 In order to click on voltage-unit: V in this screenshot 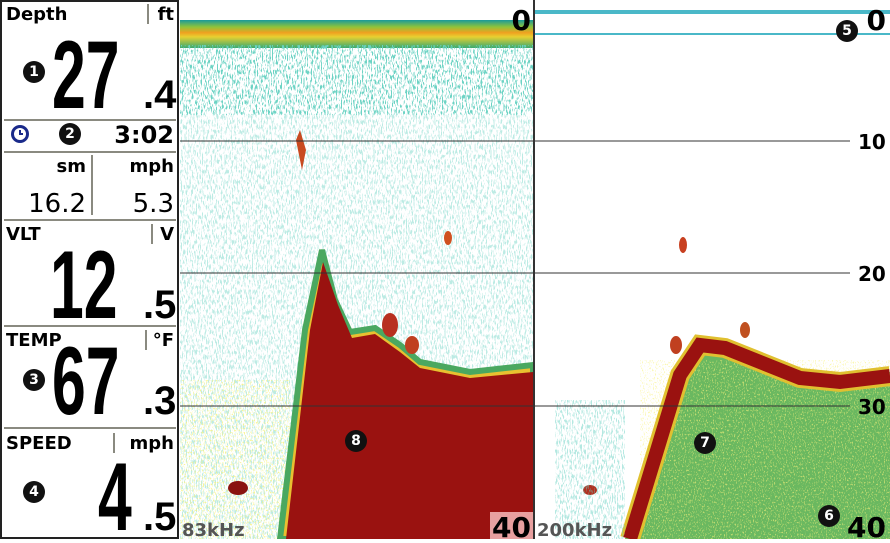, I will do `click(167, 234)`.